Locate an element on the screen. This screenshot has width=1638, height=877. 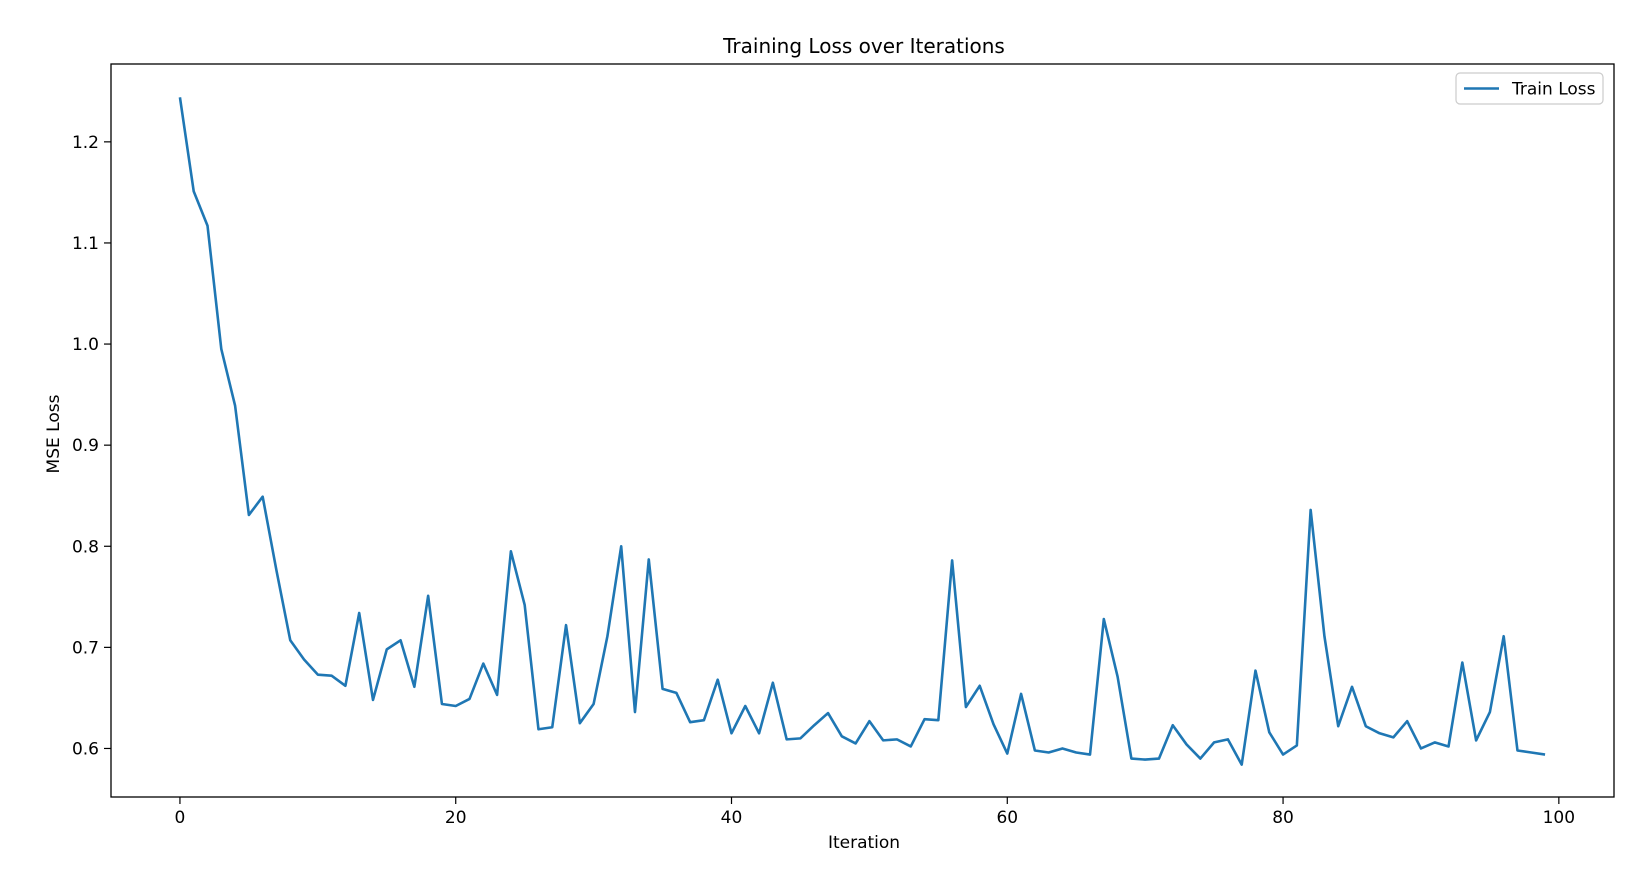
y-axis-label: MSE Loss is located at coordinates (54, 433).